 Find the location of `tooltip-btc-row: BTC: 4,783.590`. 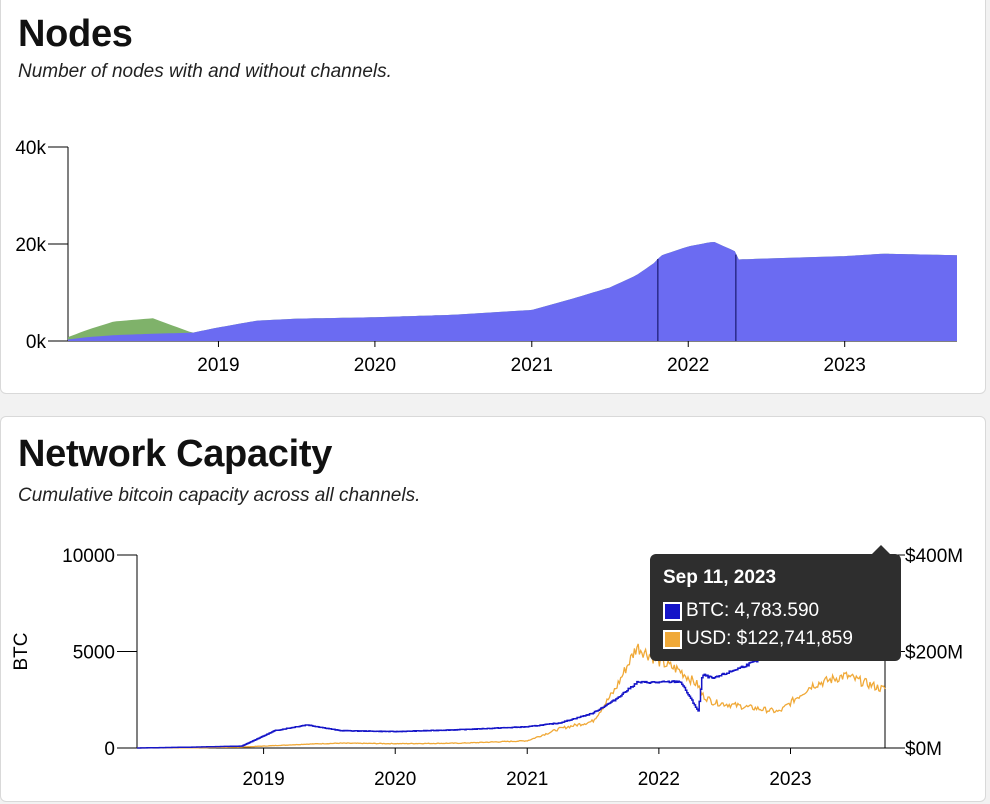

tooltip-btc-row: BTC: 4,783.590 is located at coordinates (741, 611).